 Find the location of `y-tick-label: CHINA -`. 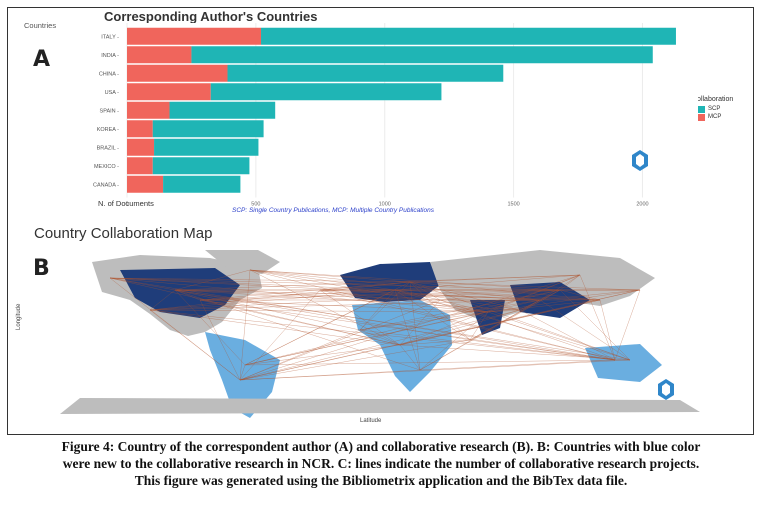

y-tick-label: CHINA - is located at coordinates (109, 74).